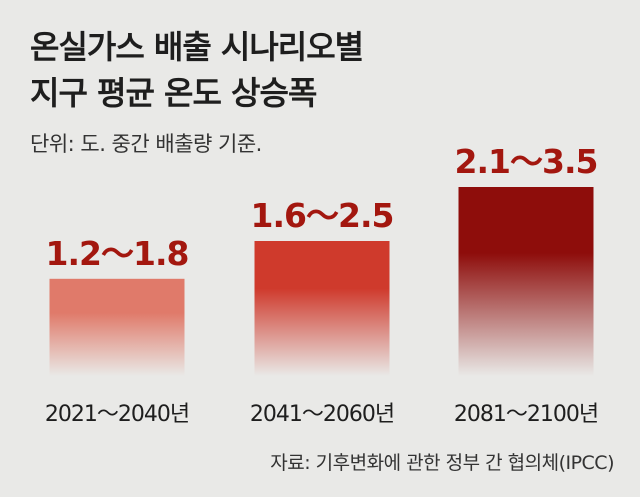  Describe the element at coordinates (117, 253) in the screenshot. I see `value-label-1: 1.2～1.8` at that location.